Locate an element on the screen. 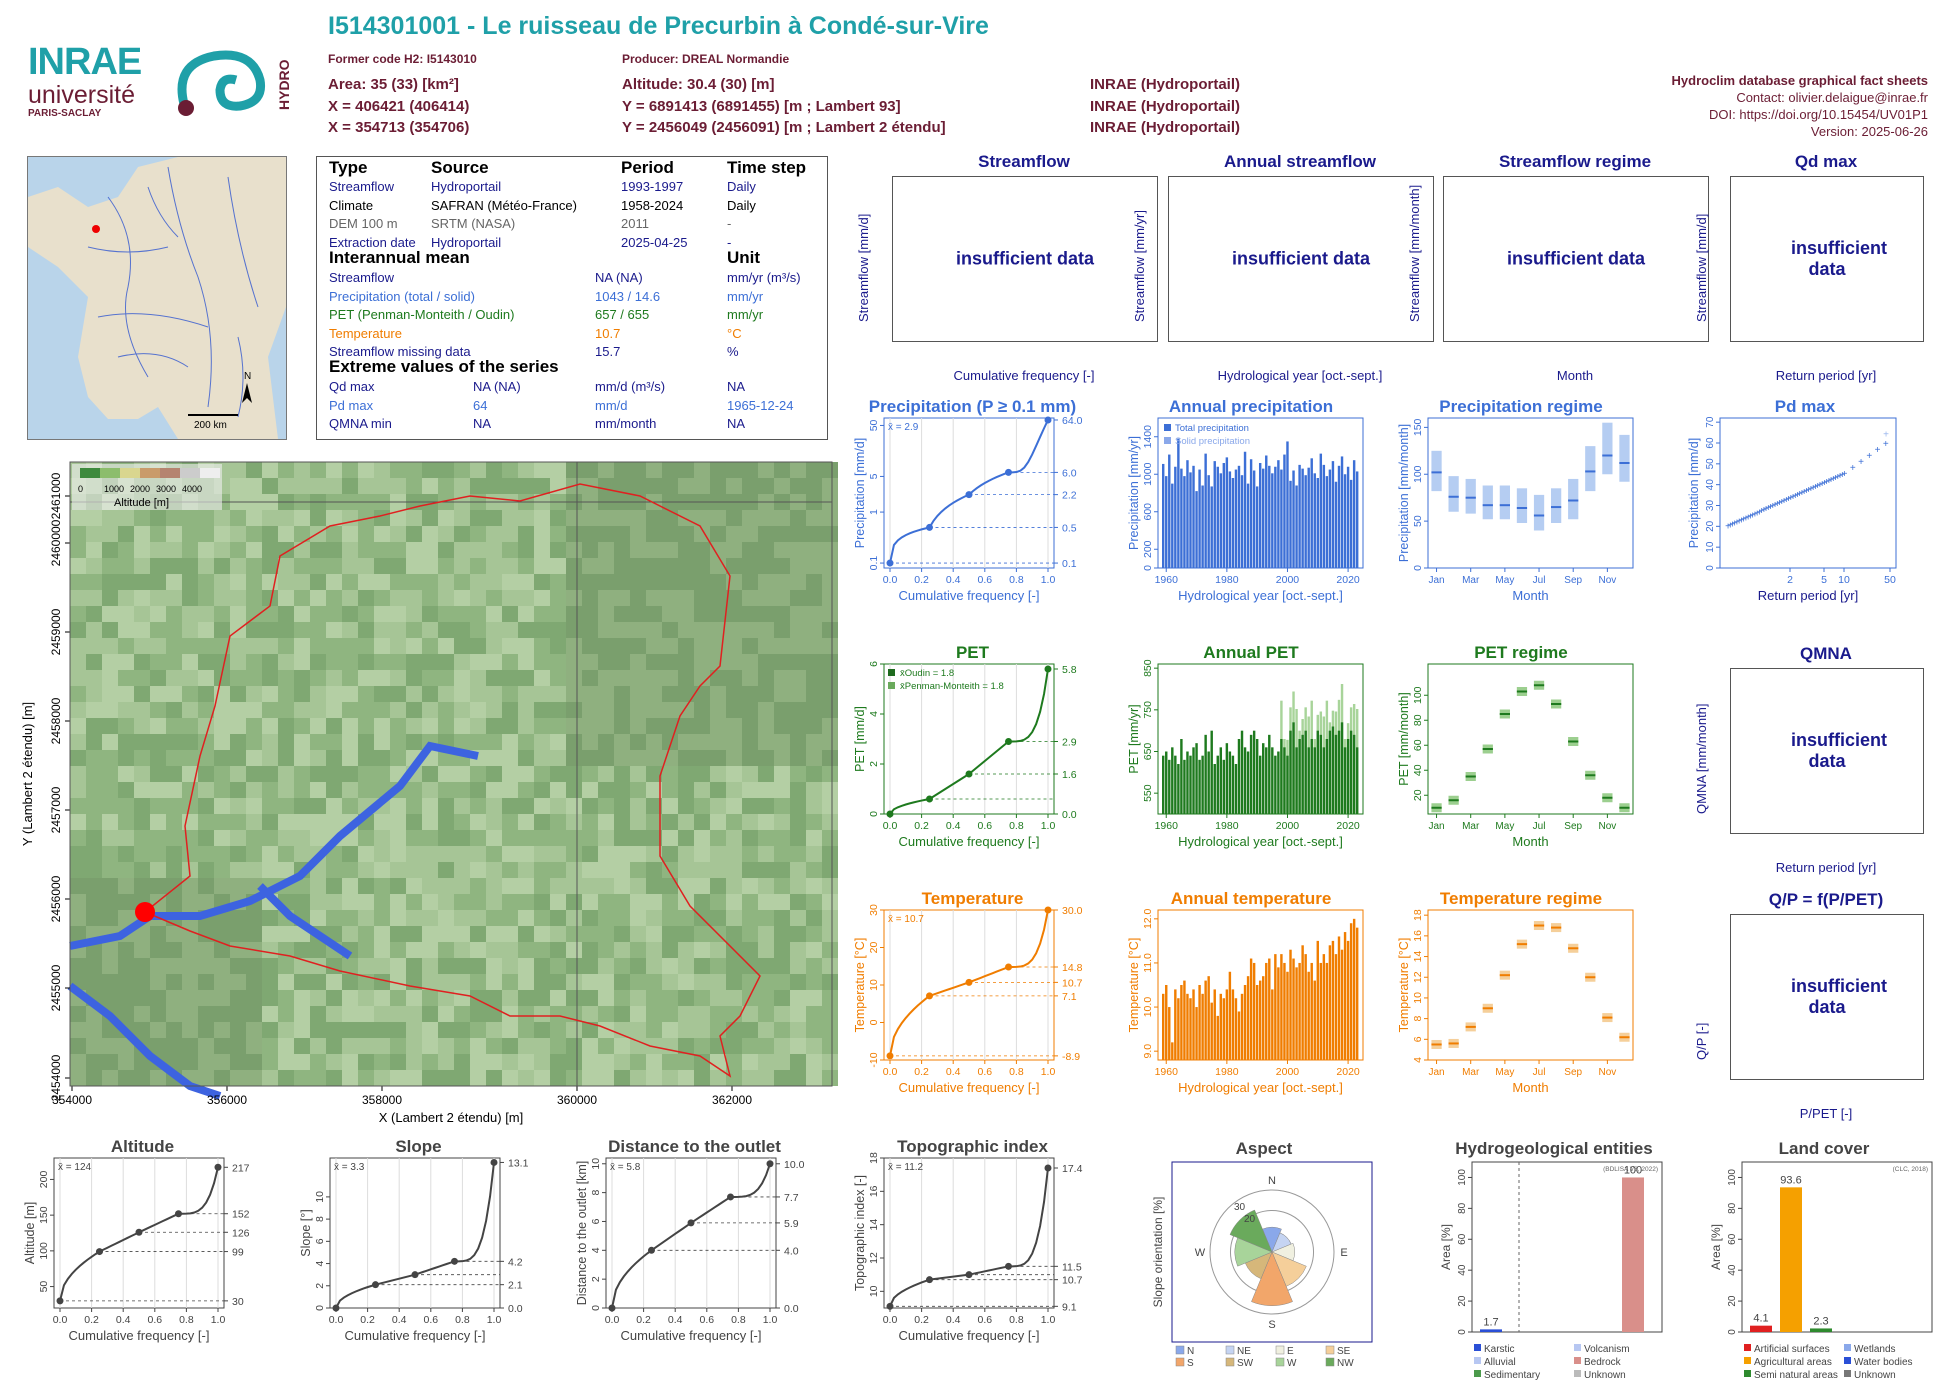  map-legend-tick: 1000 is located at coordinates (114, 489).